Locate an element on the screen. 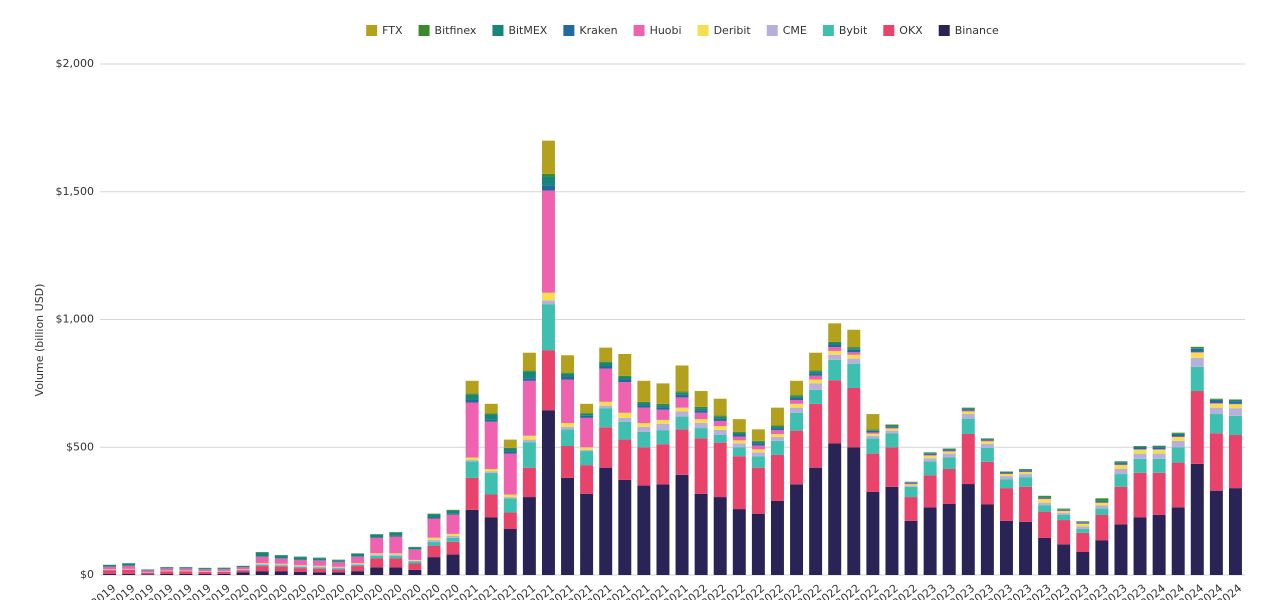 This screenshot has height=600, width=1280. legend-label: Kraken is located at coordinates (598, 30).